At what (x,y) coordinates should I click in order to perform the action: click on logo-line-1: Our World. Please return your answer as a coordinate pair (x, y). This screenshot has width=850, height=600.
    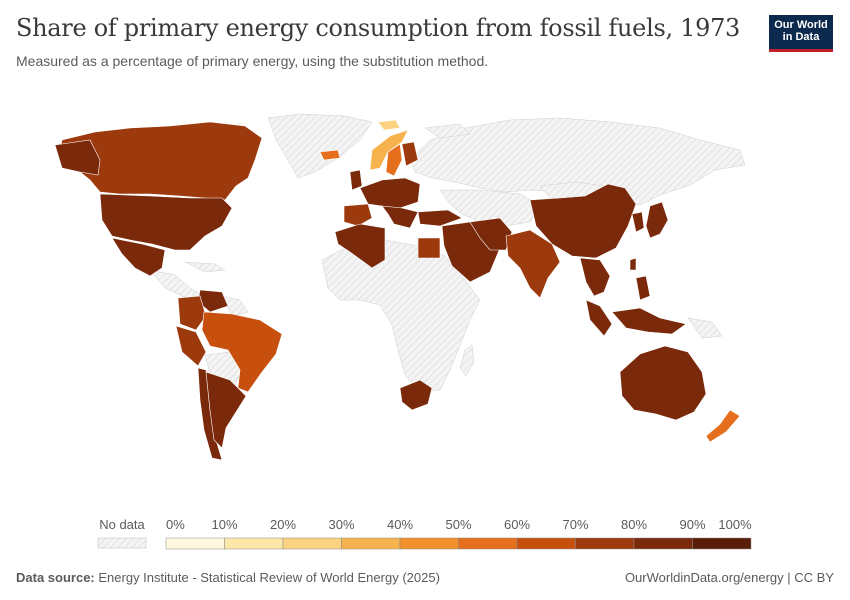
    Looking at the image, I should click on (801, 25).